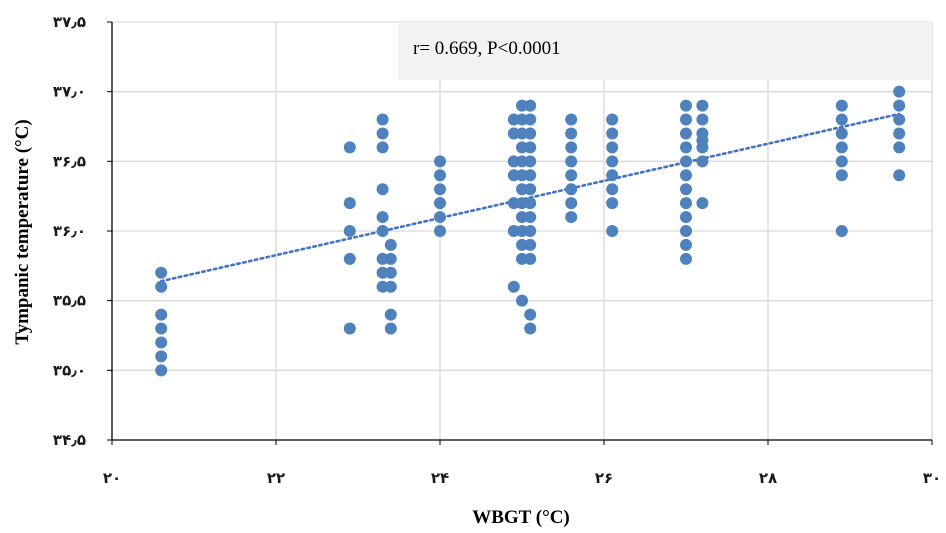 This screenshot has width=946, height=533. I want to click on y-tick-label: ۳۷٫۵, so click(69, 22).